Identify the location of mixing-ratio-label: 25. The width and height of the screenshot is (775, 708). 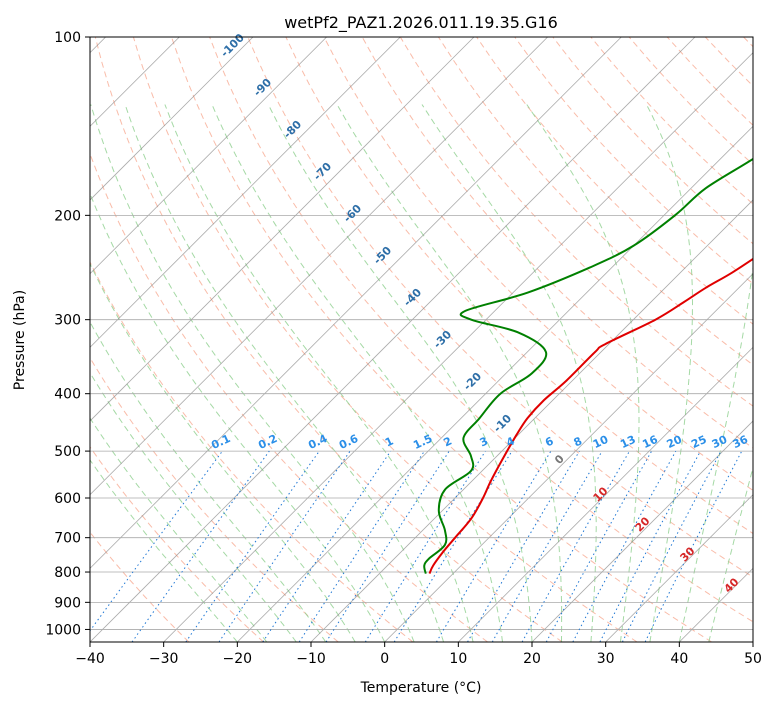
(698, 442).